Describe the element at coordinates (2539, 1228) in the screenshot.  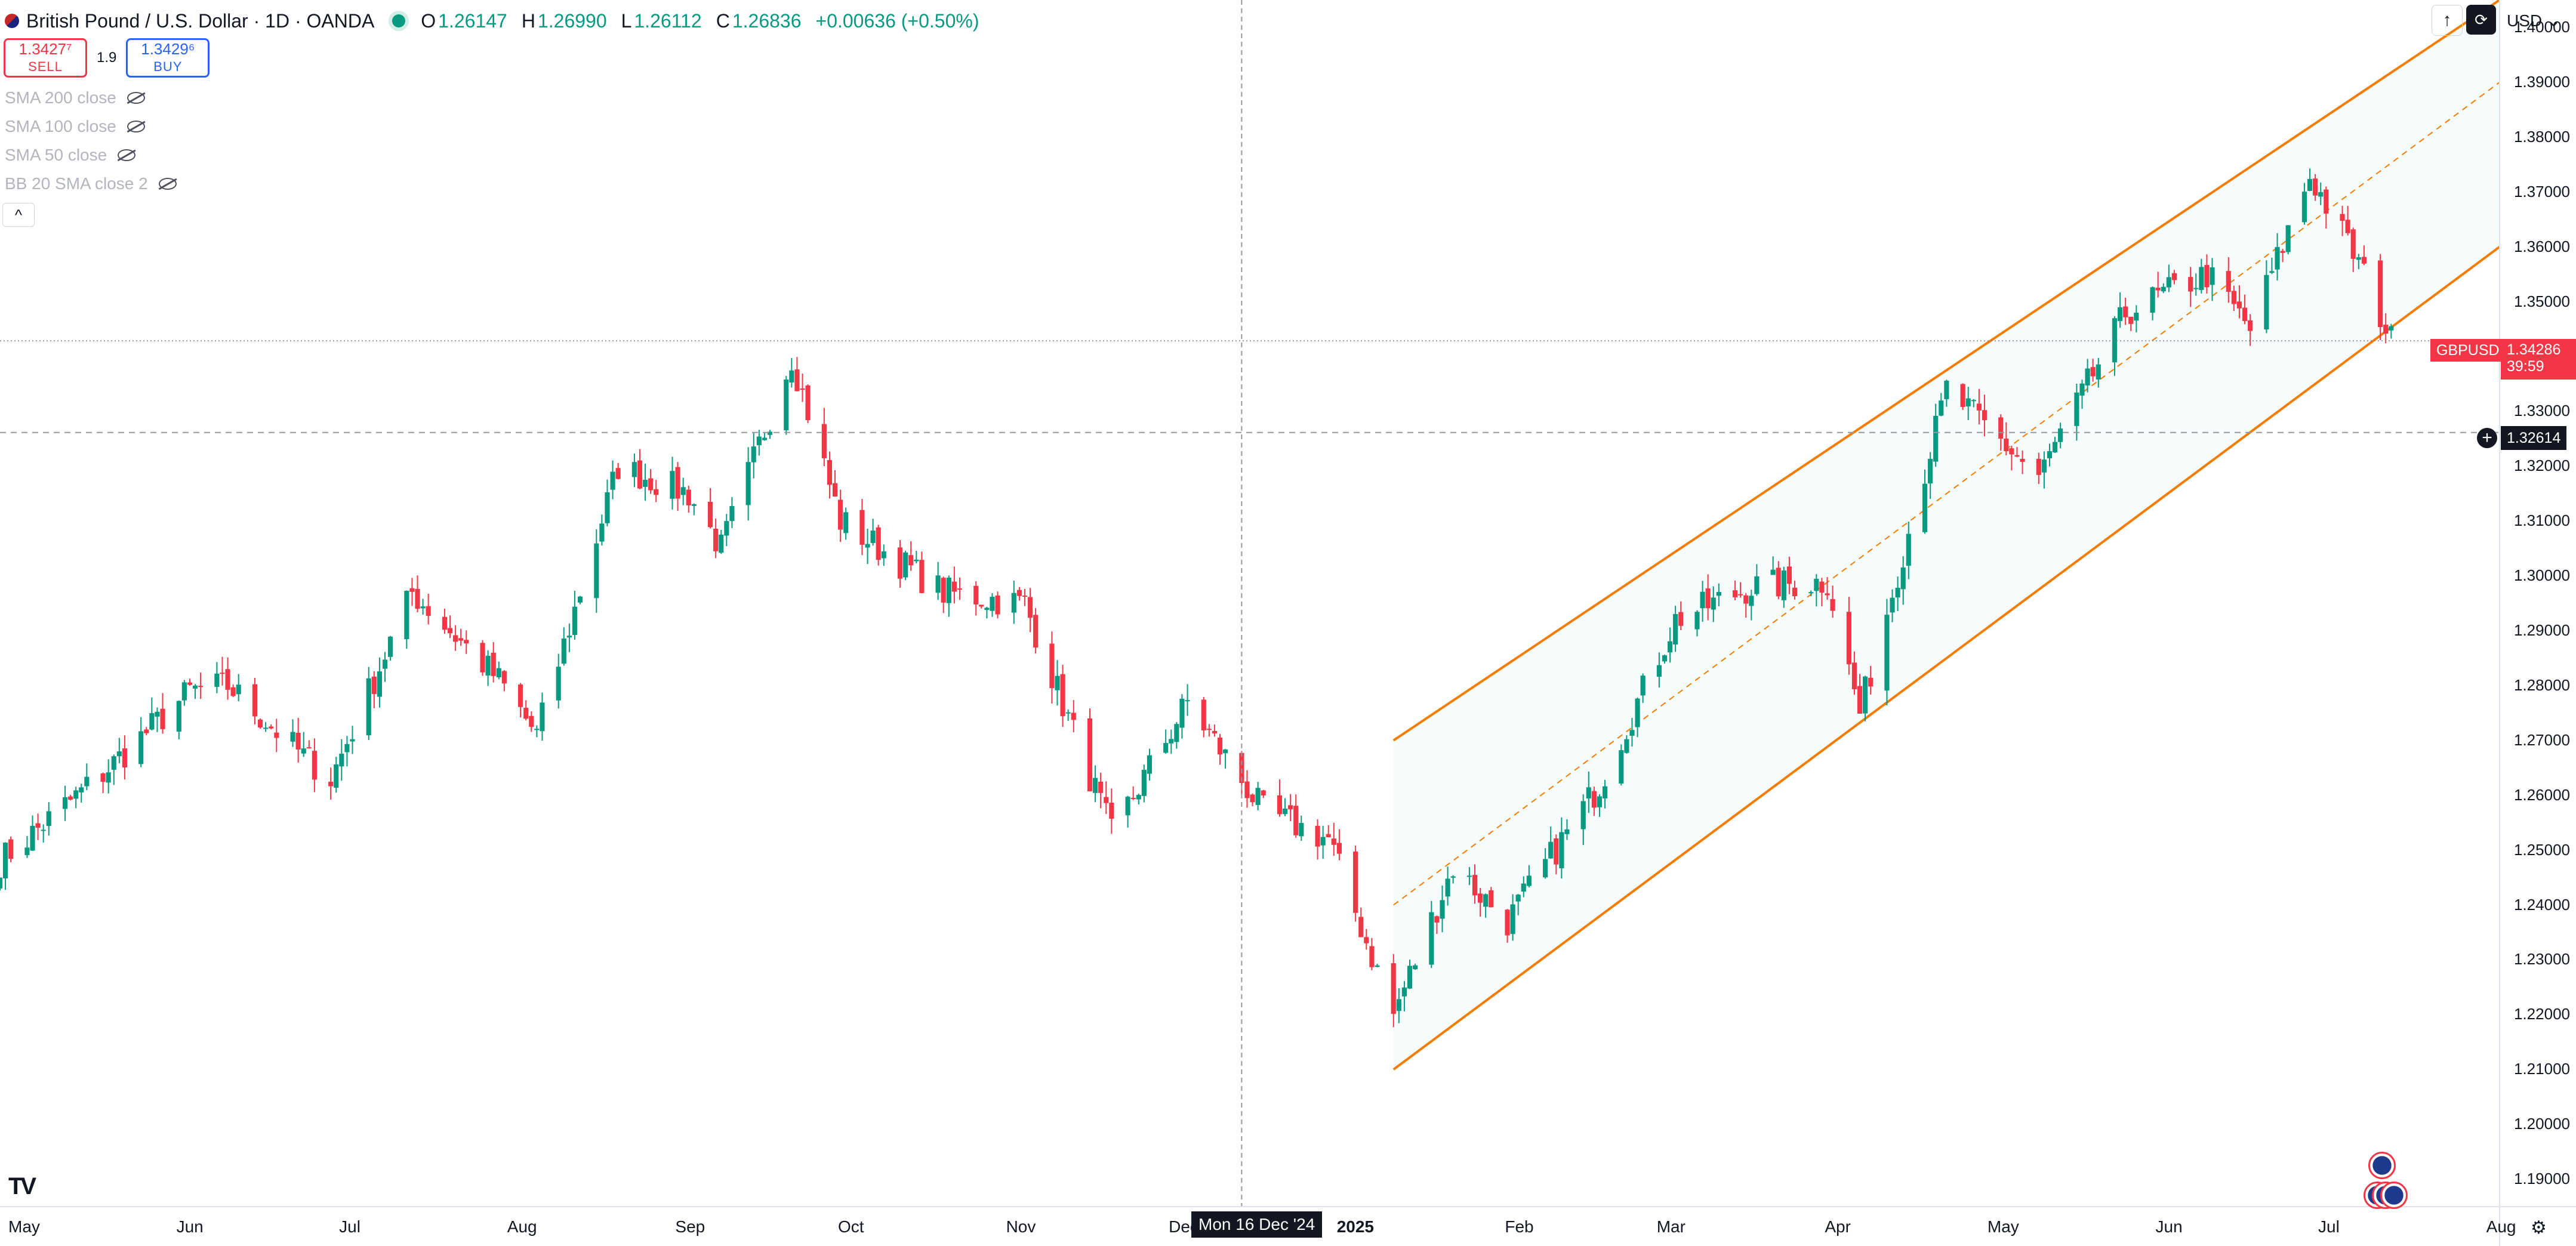
I see `gear-icon: ⚙` at that location.